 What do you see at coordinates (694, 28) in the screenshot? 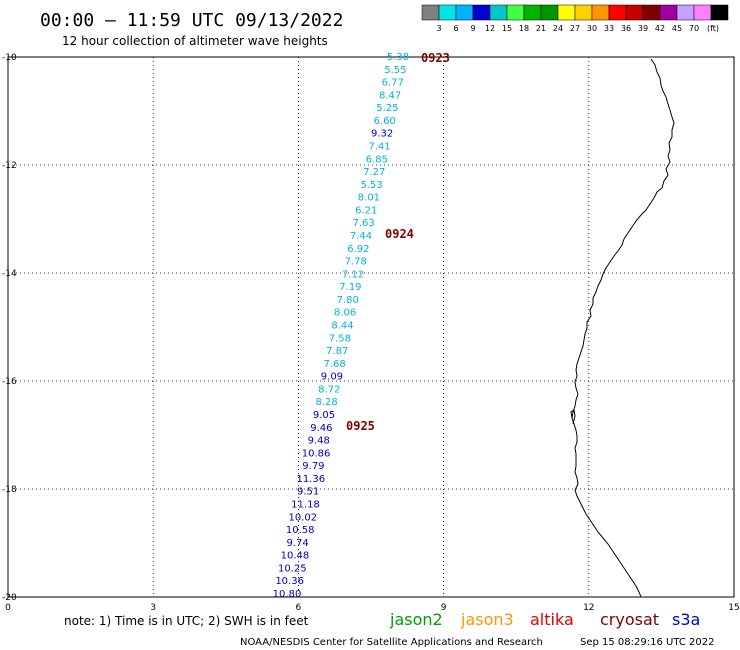
I see `colorbar-label: 70` at bounding box center [694, 28].